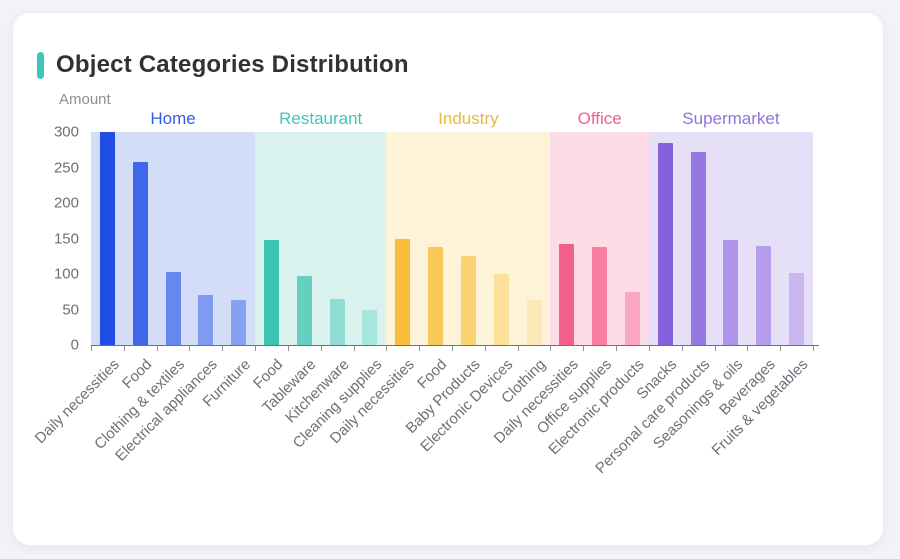 The height and width of the screenshot is (559, 900). What do you see at coordinates (534, 322) in the screenshot?
I see `bar-industry-clothing` at bounding box center [534, 322].